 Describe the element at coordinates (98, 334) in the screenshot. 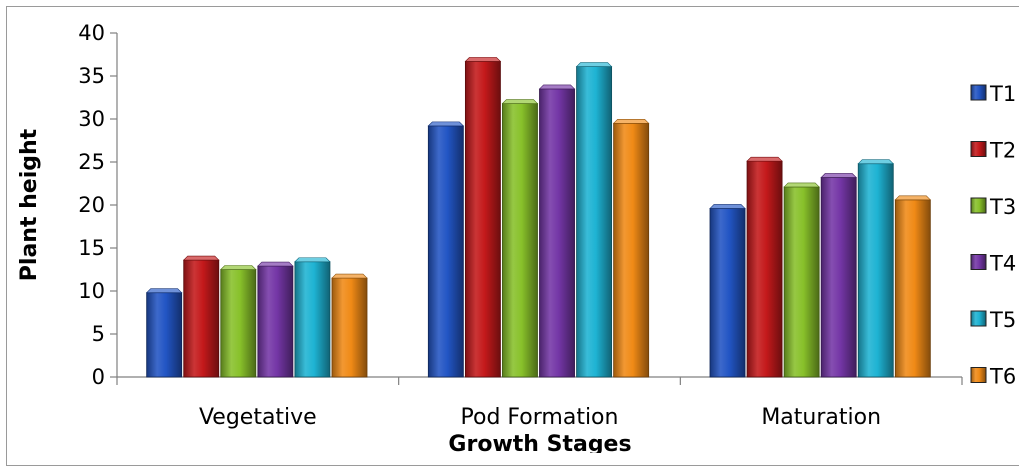

I see `y-tick-label: 5` at that location.